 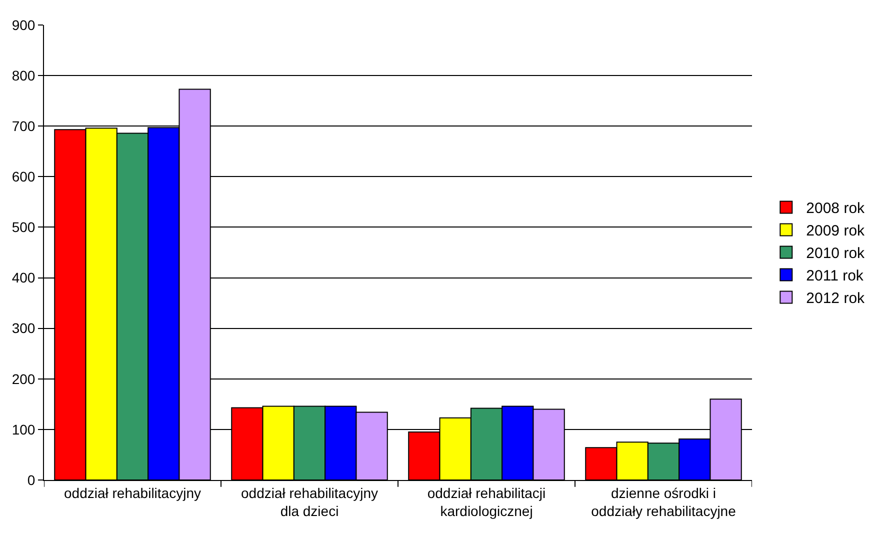 What do you see at coordinates (31, 480) in the screenshot?
I see `y-tick-label: 0` at bounding box center [31, 480].